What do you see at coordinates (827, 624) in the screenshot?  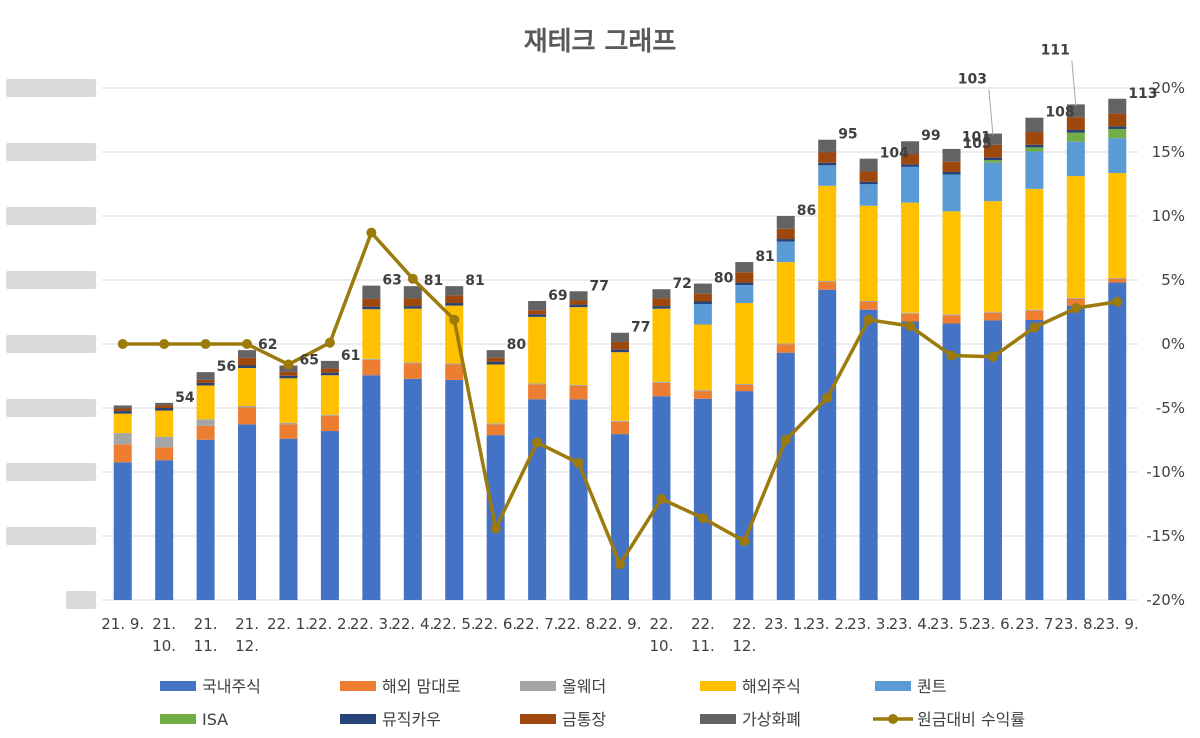 I see `x-tick-label: 23. 2.` at bounding box center [827, 624].